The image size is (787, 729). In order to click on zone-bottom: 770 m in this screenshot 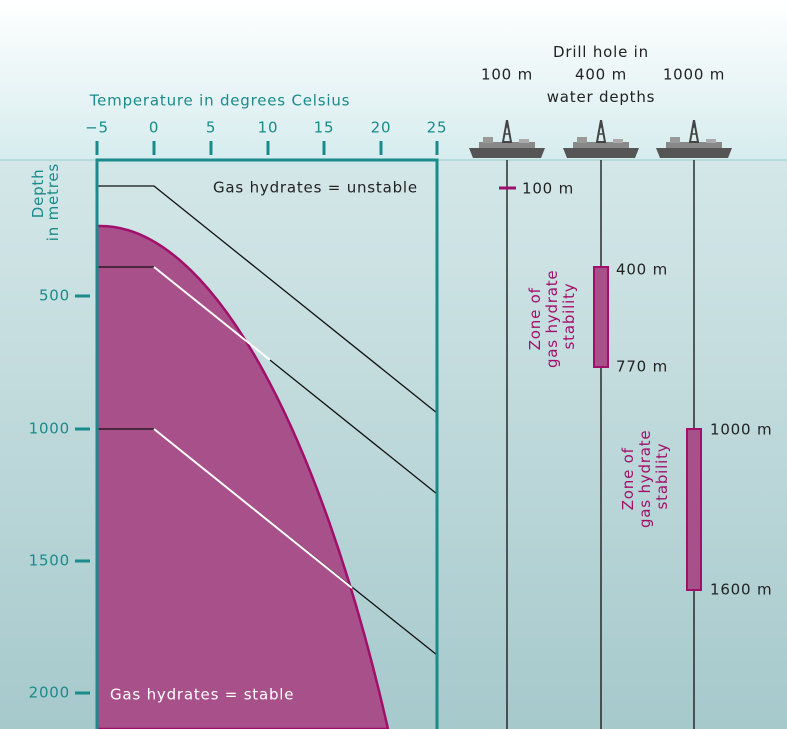, I will do `click(642, 367)`.